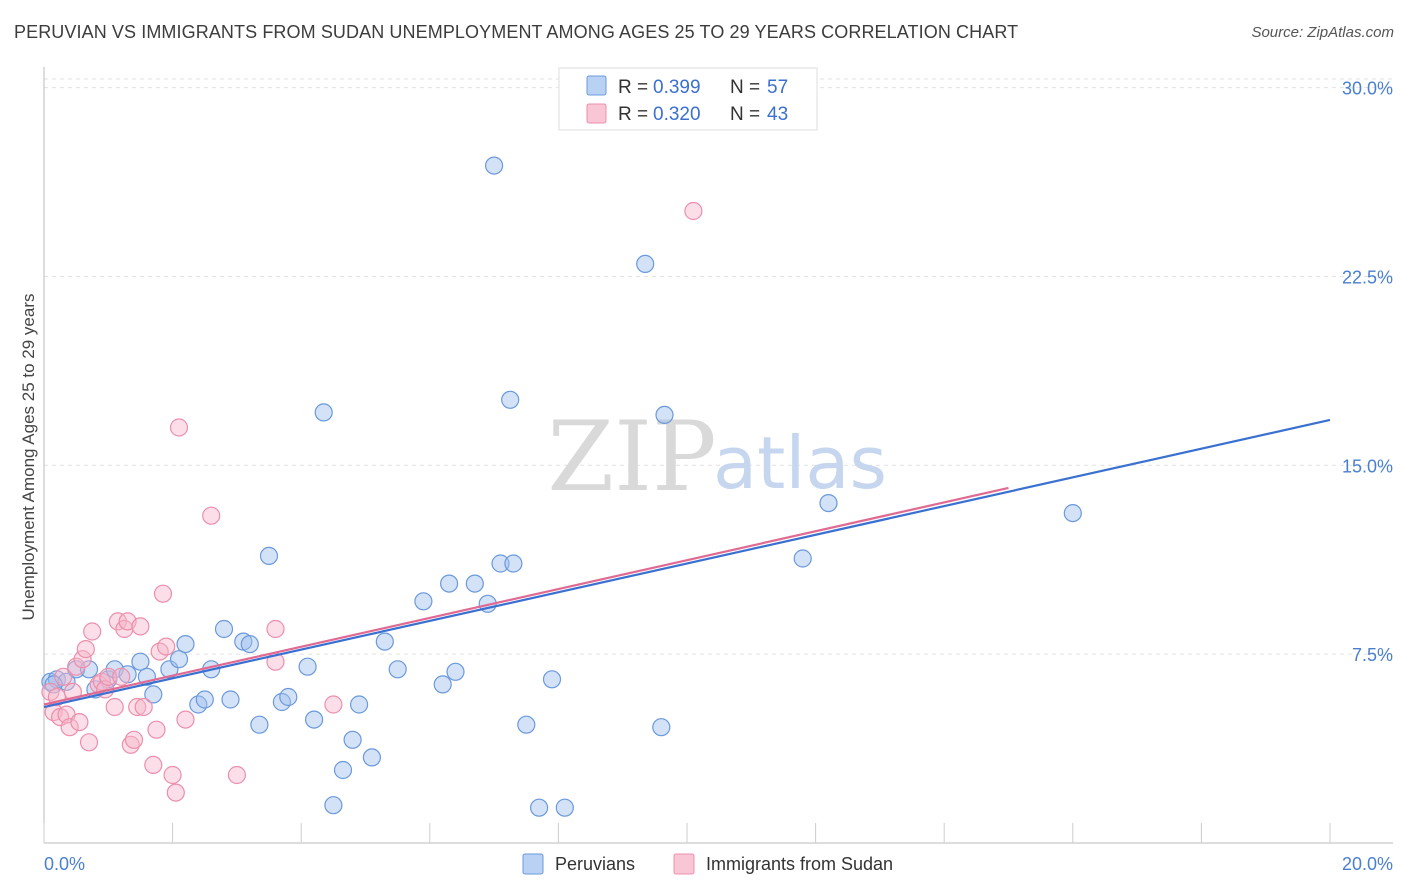 The width and height of the screenshot is (1406, 892). What do you see at coordinates (745, 87) in the screenshot?
I see `legend-n-label-1: N =` at bounding box center [745, 87].